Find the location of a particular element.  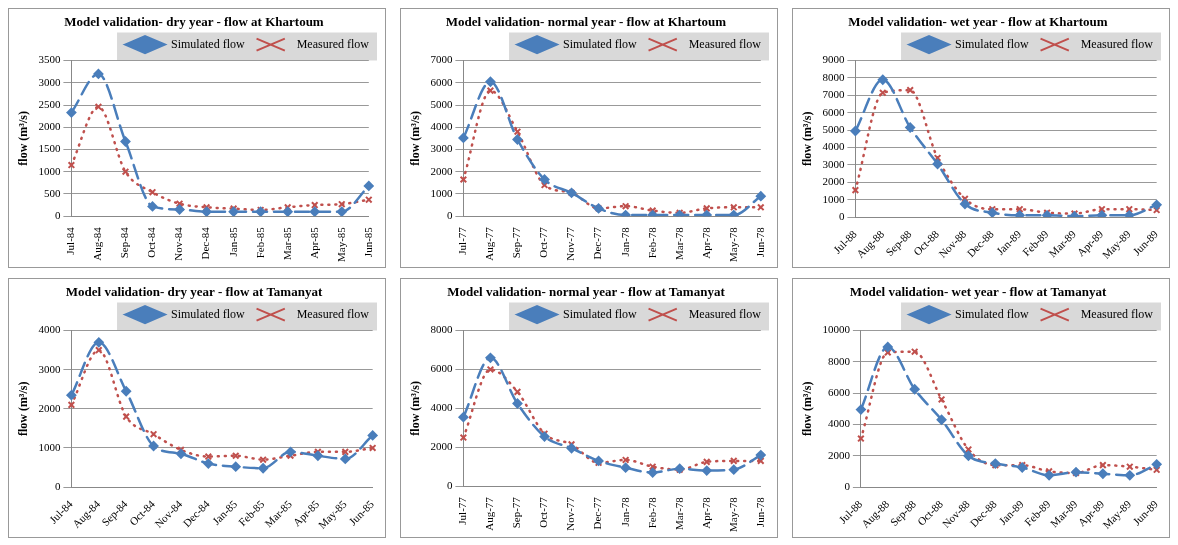

x-tick-label: Apr-85 is located at coordinates (313, 242).